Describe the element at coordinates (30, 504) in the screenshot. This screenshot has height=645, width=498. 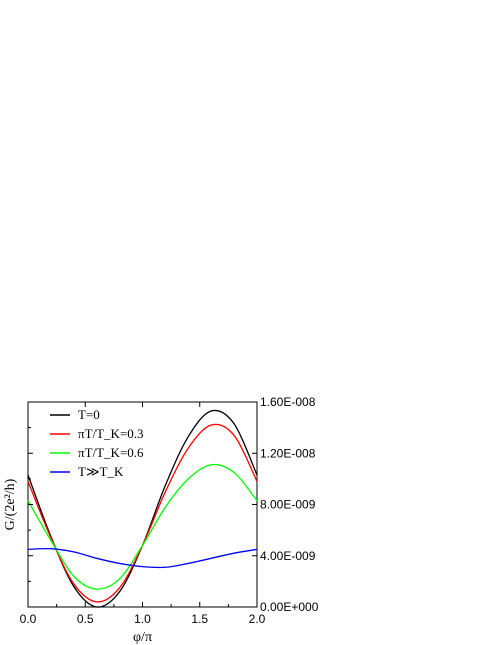
I see `y-axis-left` at that location.